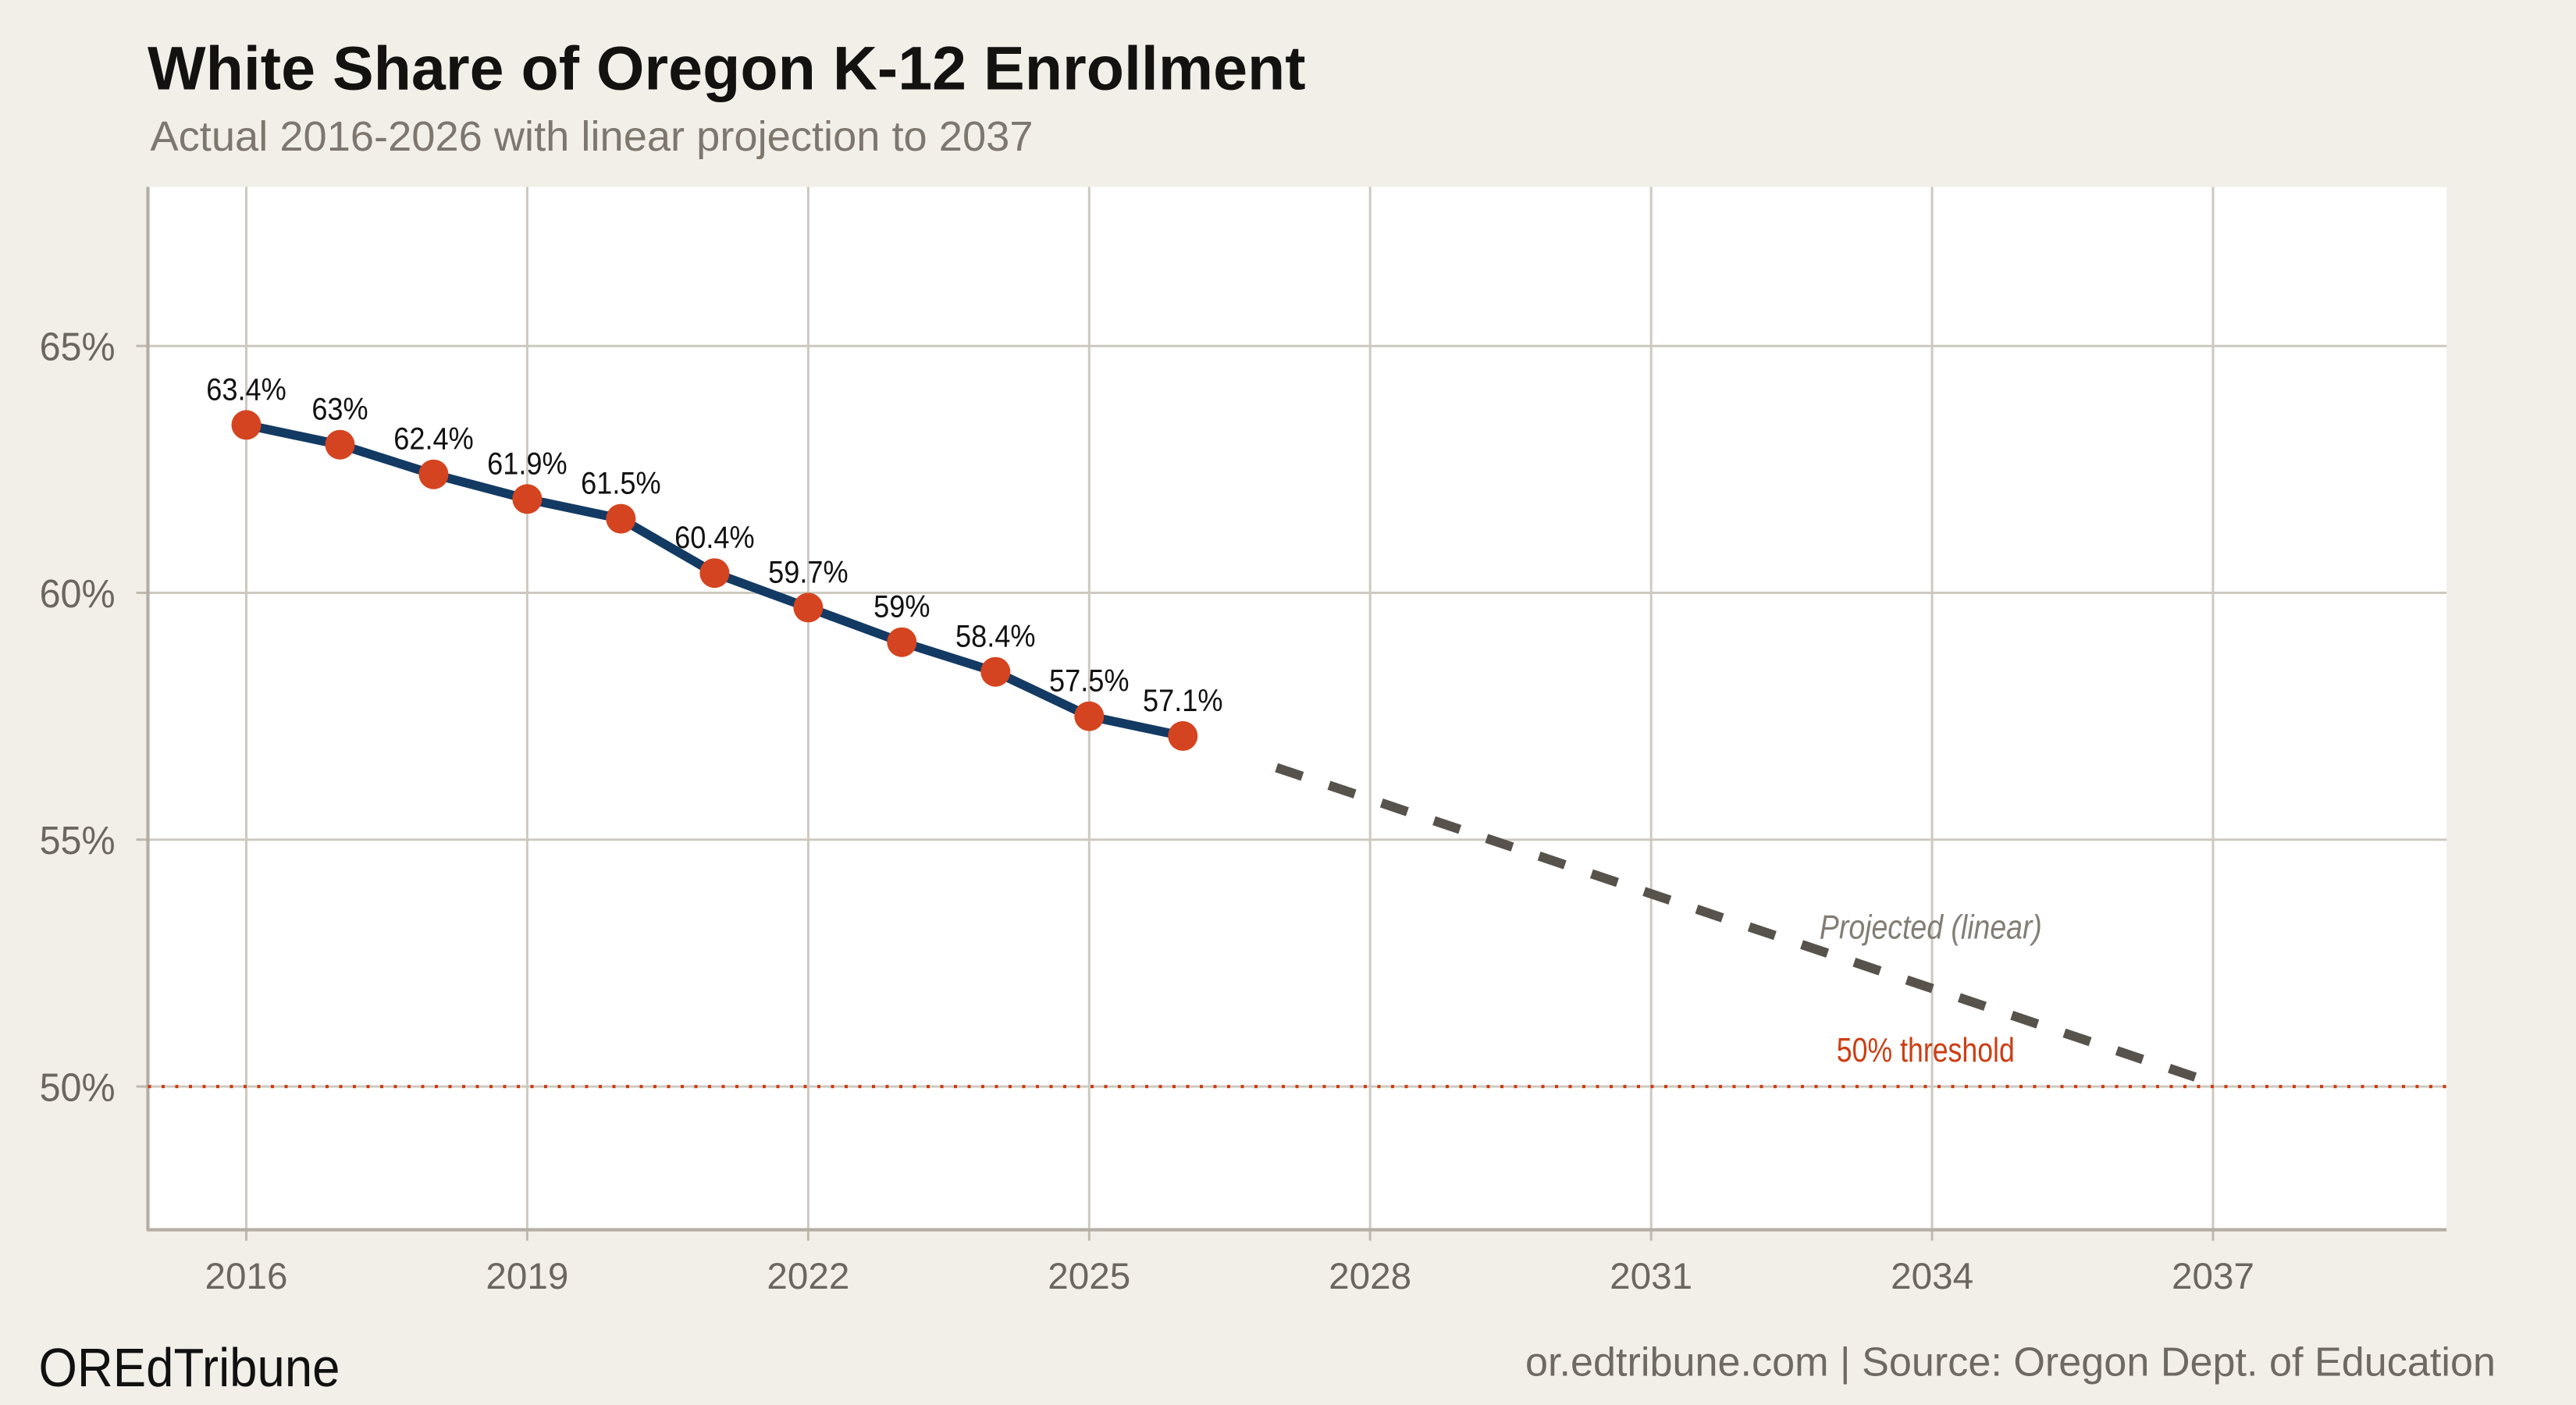  What do you see at coordinates (78, 1087) in the screenshot?
I see `svg-text: 50%` at bounding box center [78, 1087].